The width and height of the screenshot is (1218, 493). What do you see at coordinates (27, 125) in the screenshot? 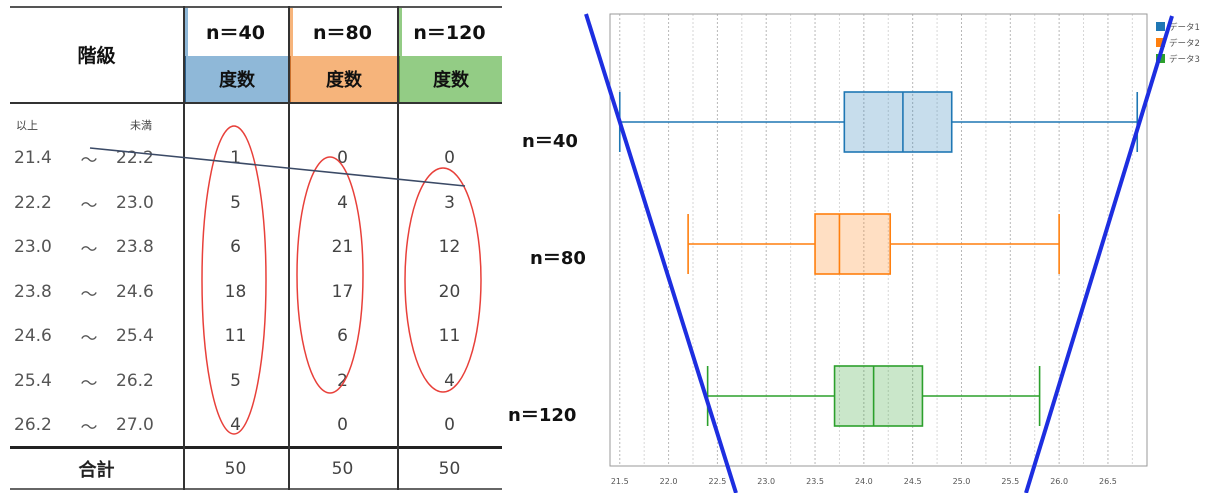
I see `lower-bound-label: 以上` at bounding box center [27, 125].